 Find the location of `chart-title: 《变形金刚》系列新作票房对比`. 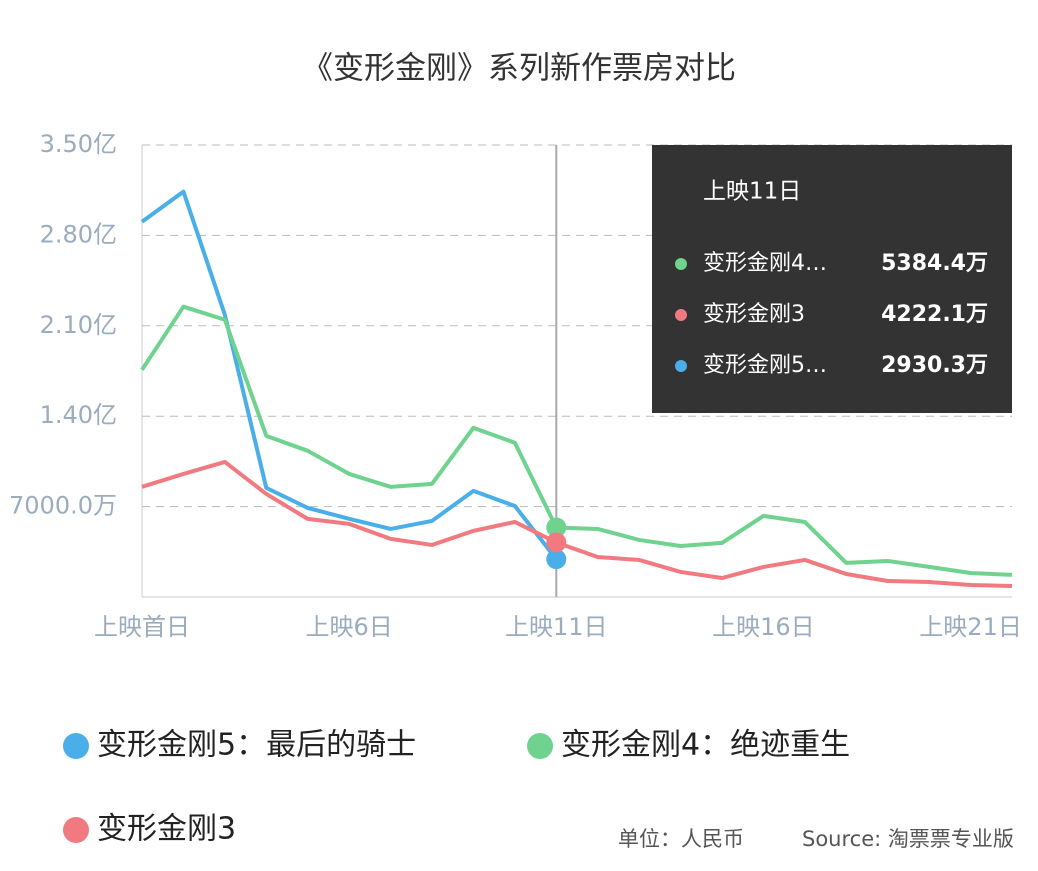

chart-title: 《变形金刚》系列新作票房对比 is located at coordinates (519, 69).